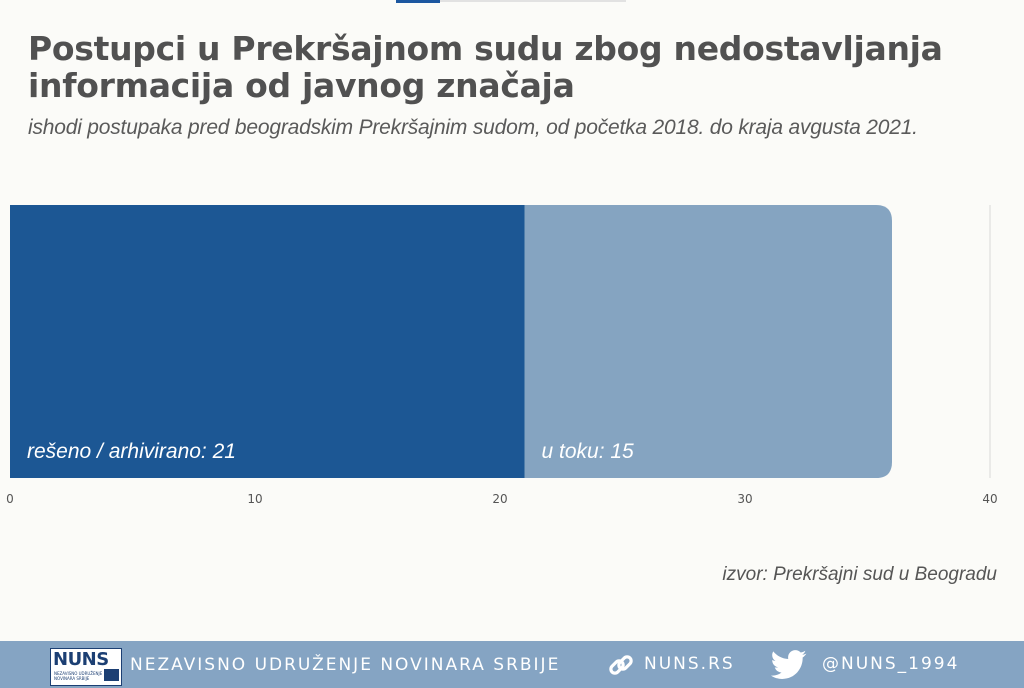 The image size is (1024, 688). I want to click on source-note: izvor: Prekršajni sud u Beogradu, so click(859, 574).